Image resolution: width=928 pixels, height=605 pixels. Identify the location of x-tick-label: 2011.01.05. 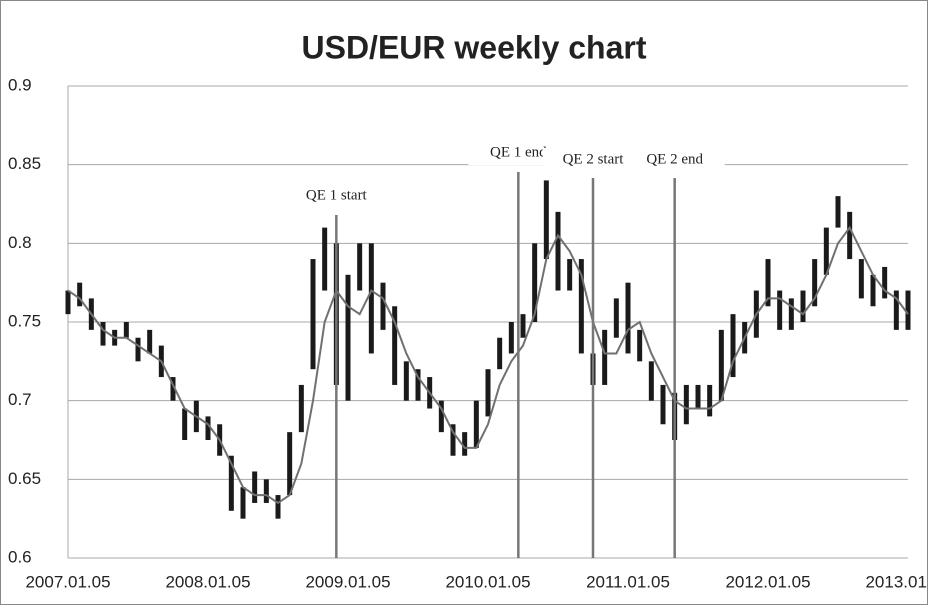
(628, 581).